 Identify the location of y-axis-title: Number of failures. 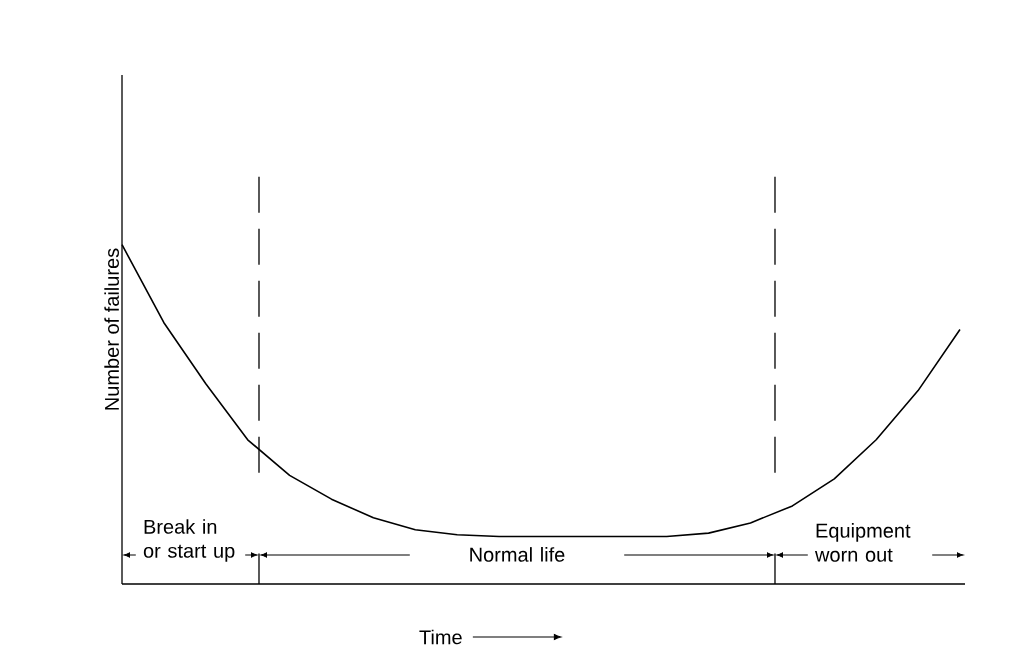
(111, 329).